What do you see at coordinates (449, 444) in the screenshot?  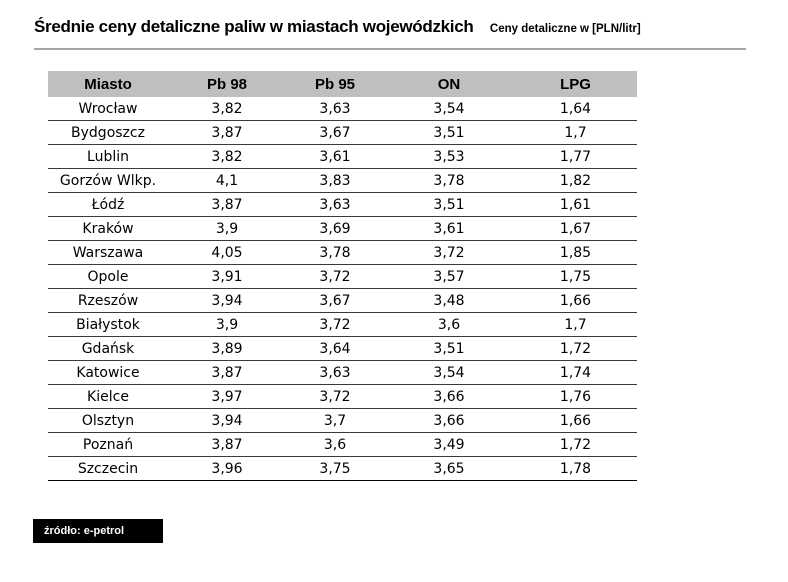 I see `price-cell: 3,49` at bounding box center [449, 444].